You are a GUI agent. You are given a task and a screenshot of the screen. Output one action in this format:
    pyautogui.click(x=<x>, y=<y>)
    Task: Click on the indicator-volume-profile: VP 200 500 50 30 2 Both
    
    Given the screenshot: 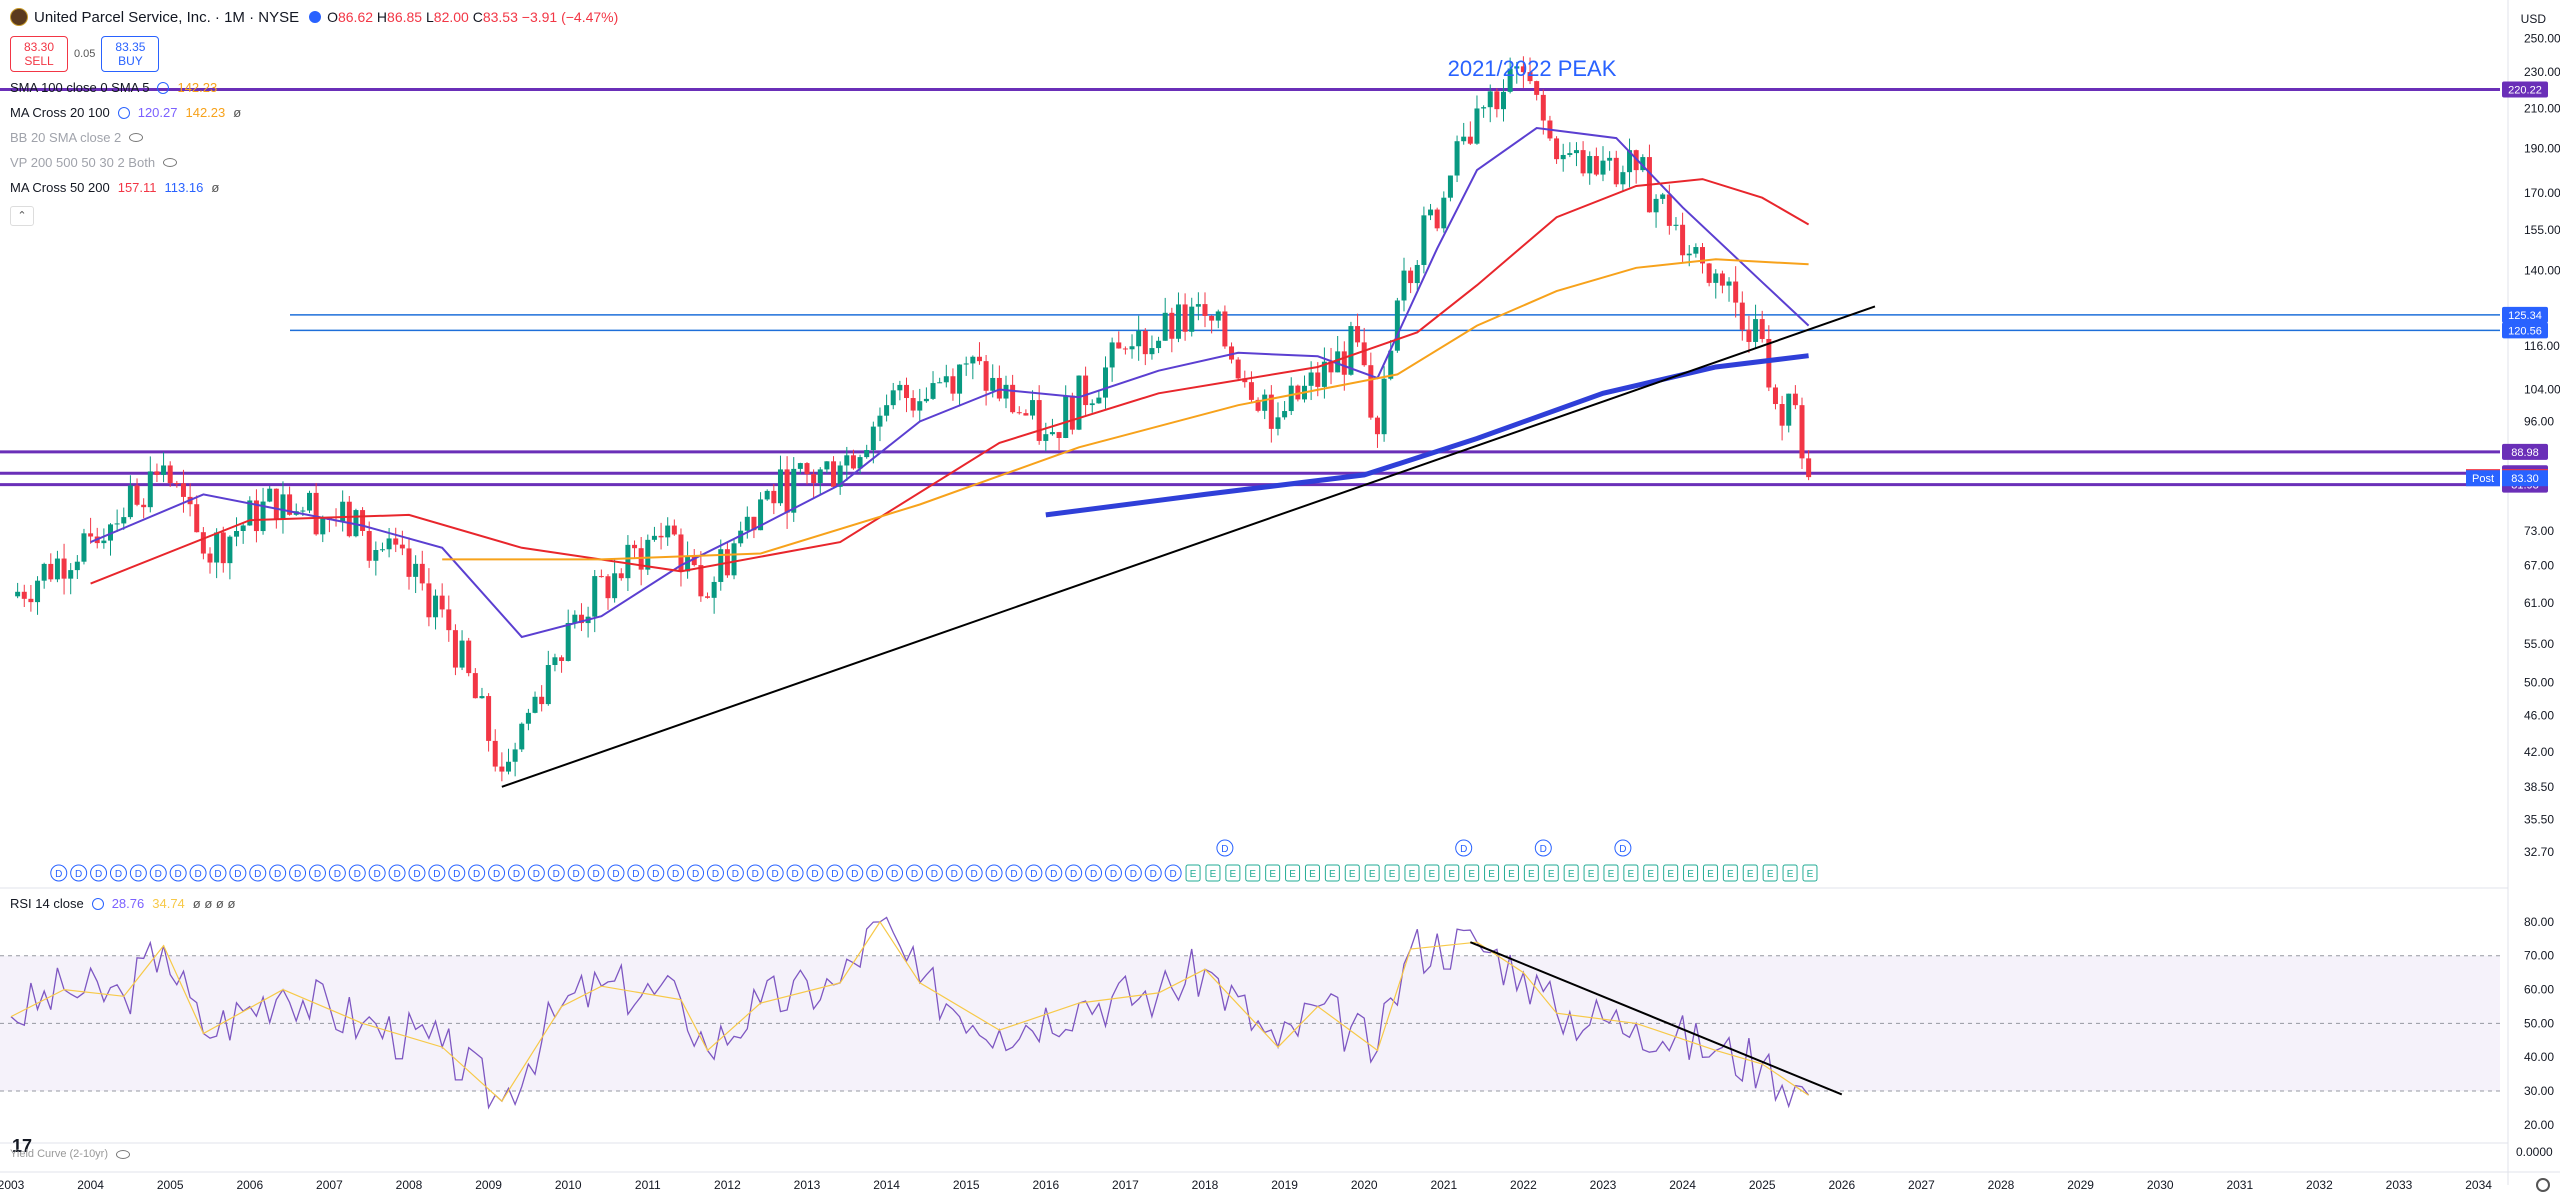 What is the action you would take?
    pyautogui.click(x=94, y=162)
    